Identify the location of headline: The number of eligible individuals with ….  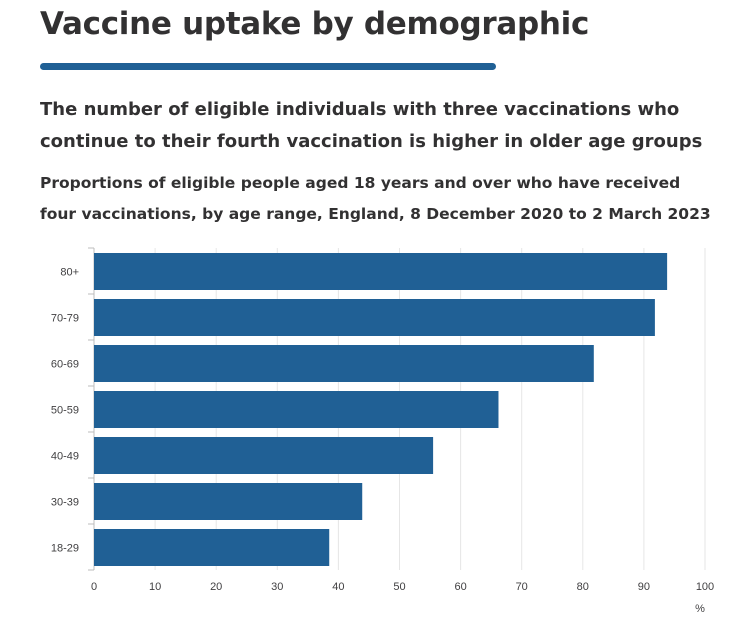
(371, 125).